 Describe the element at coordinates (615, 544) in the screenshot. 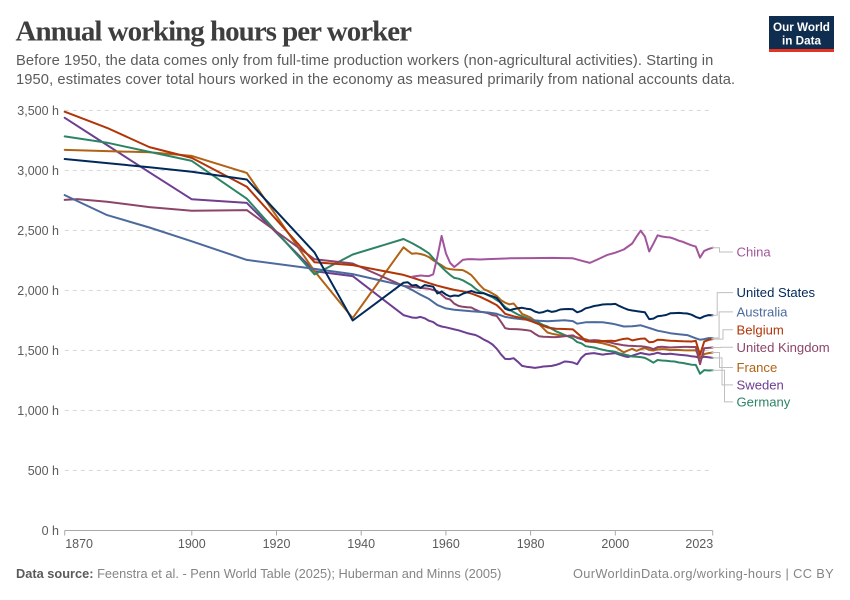

I see `svg-text: 2000` at that location.